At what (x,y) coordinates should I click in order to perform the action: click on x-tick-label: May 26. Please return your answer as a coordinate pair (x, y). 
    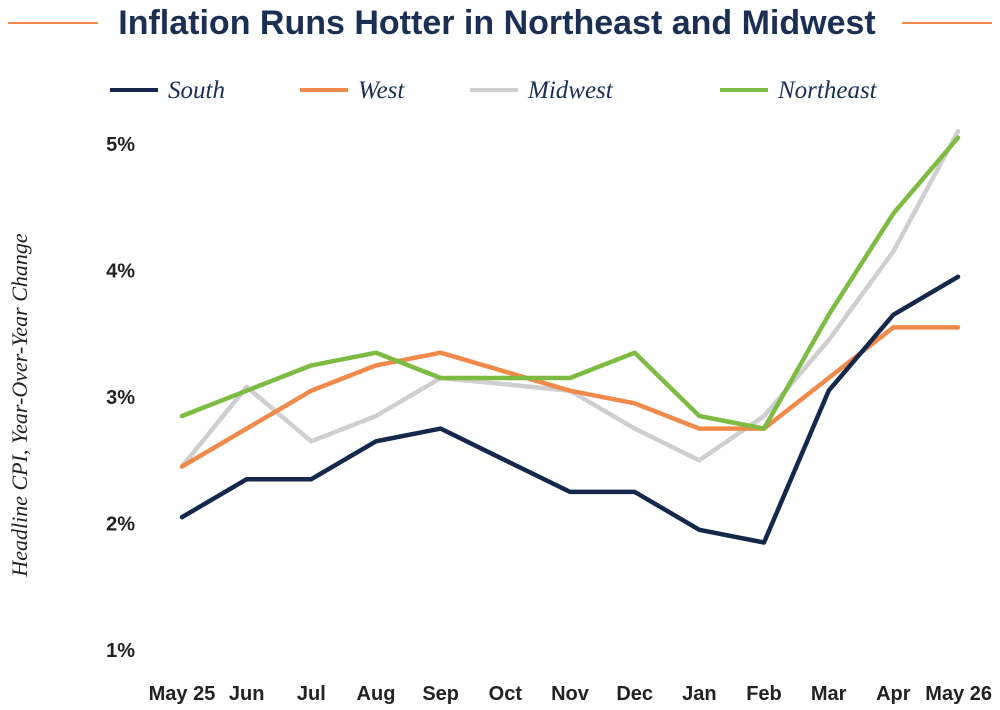
    Looking at the image, I should click on (958, 694).